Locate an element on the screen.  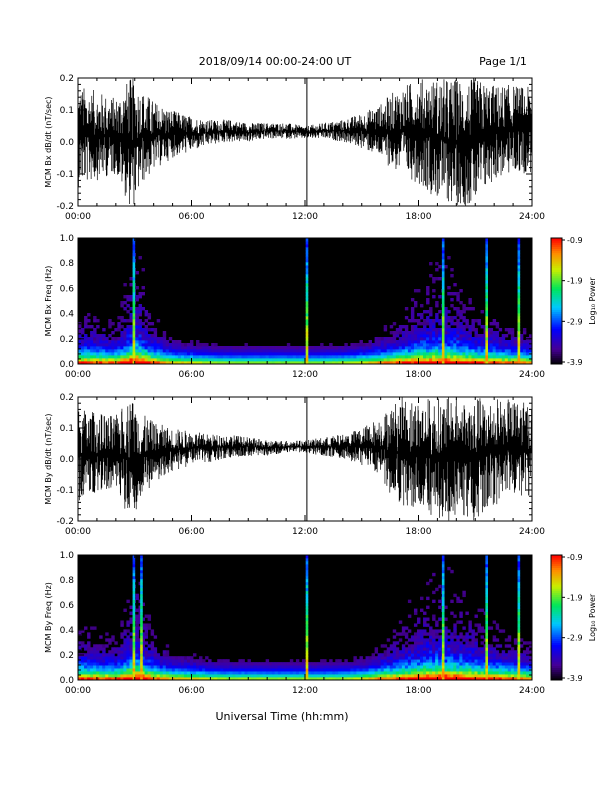
y-axis-label: MCM By dB/dt (nT/sec) is located at coordinates (48, 458).